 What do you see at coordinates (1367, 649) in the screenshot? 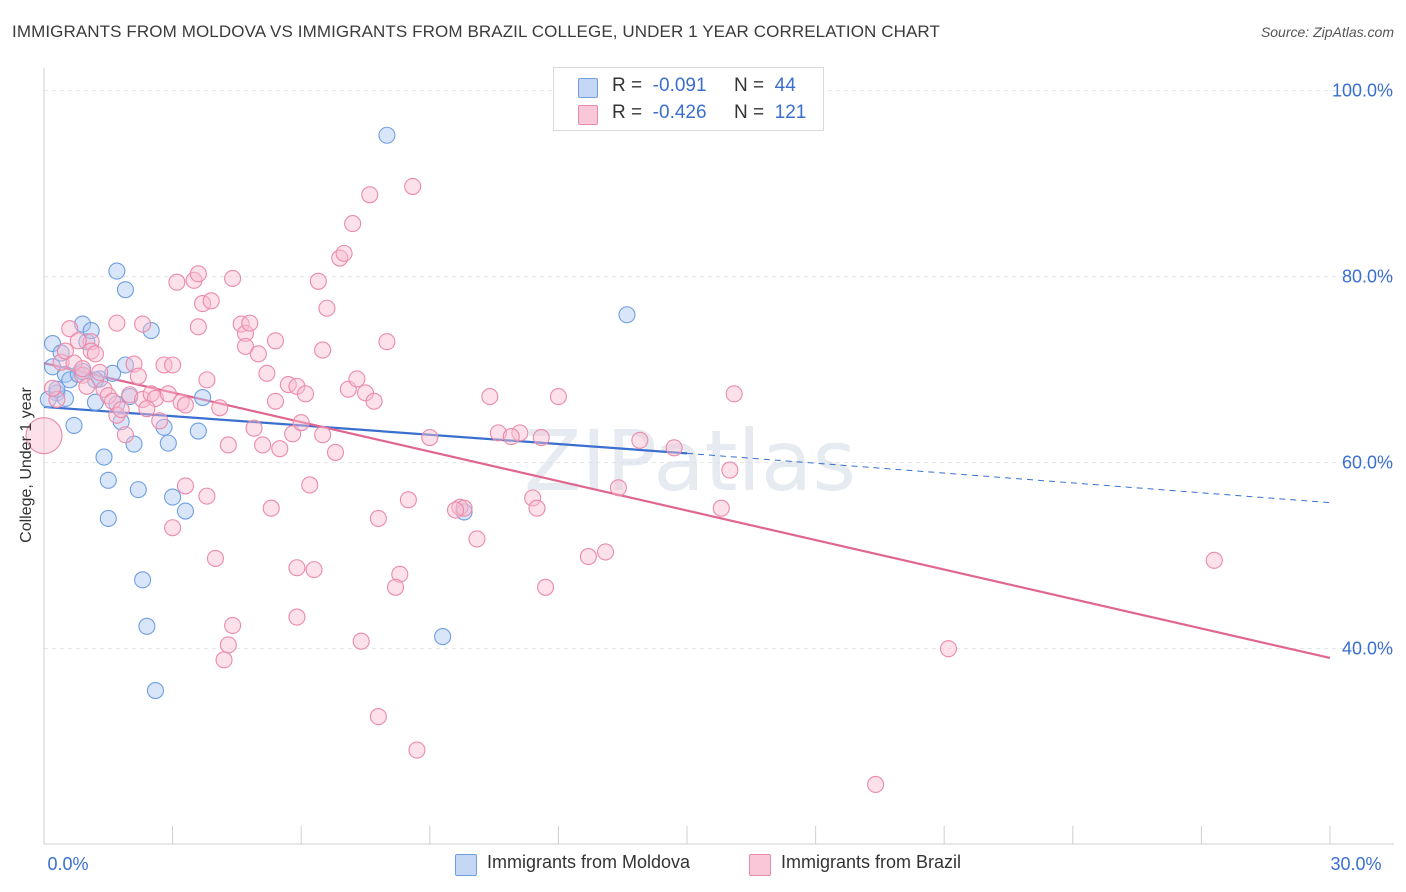
I see `y-tick-label: 40.0%` at bounding box center [1367, 649].